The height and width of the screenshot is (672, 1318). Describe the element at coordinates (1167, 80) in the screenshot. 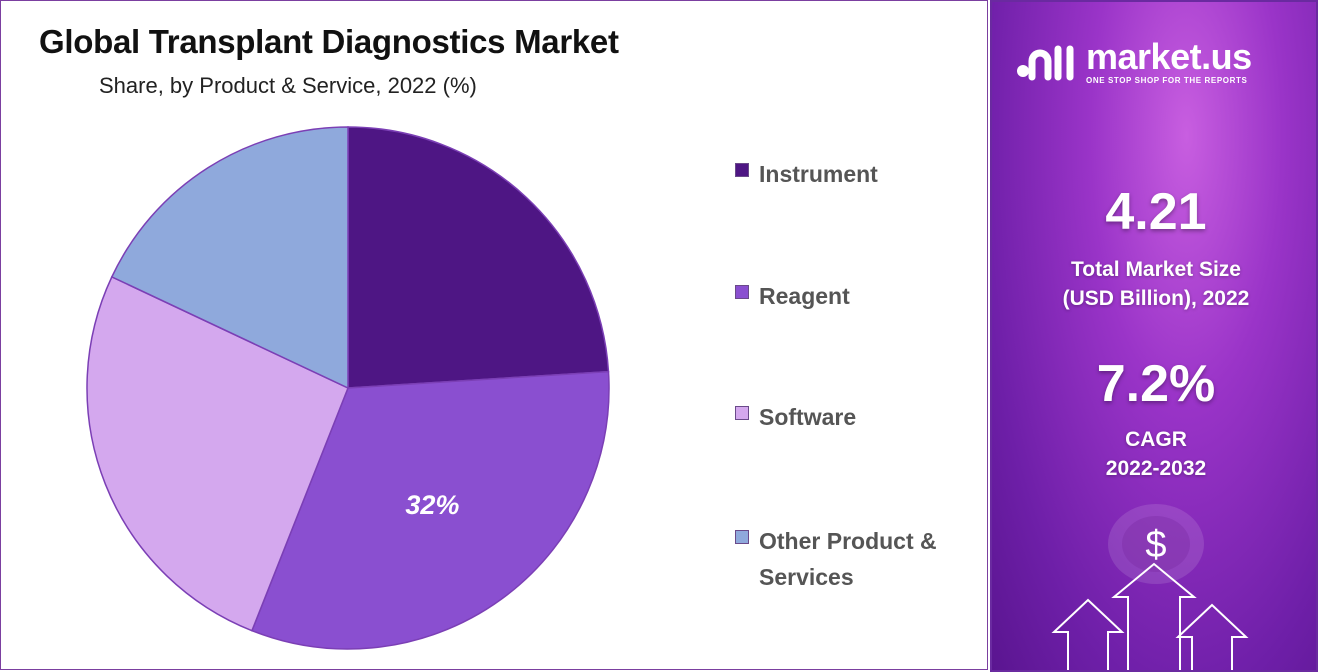

I see `brand-tagline: ONE STOP SHOP FOR THE REPORTS` at that location.